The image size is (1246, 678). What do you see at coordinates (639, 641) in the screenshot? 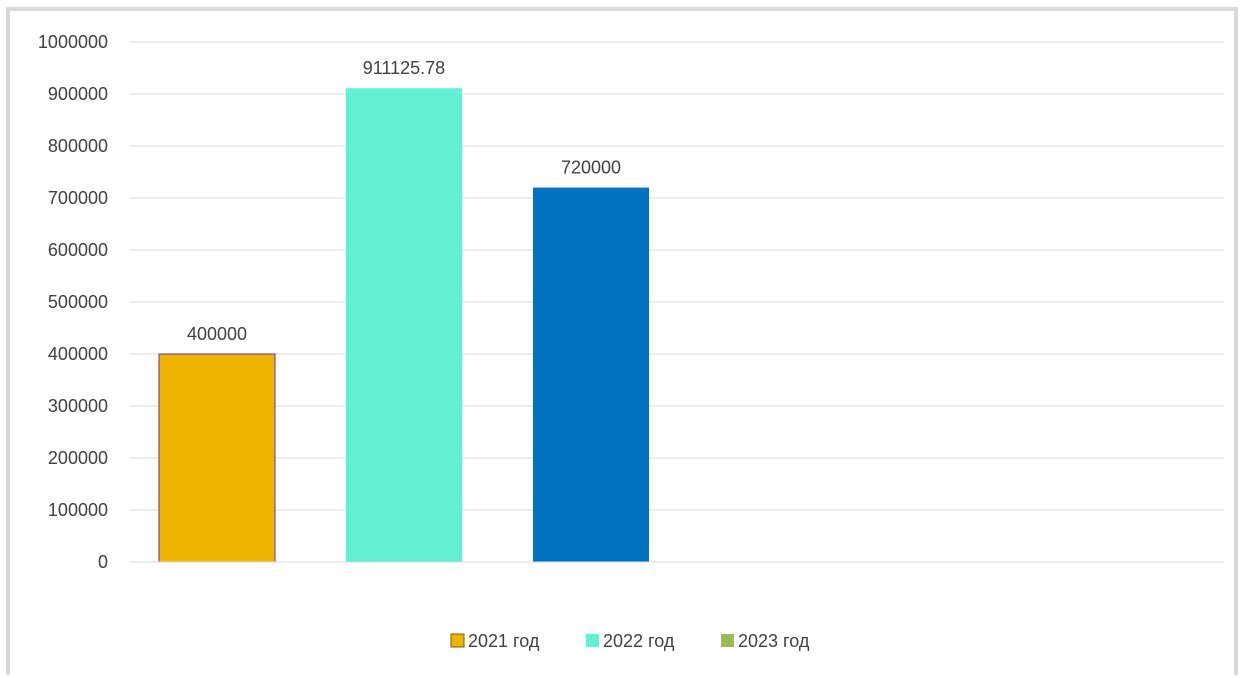
I see `legend-label-2: 2022 год` at bounding box center [639, 641].